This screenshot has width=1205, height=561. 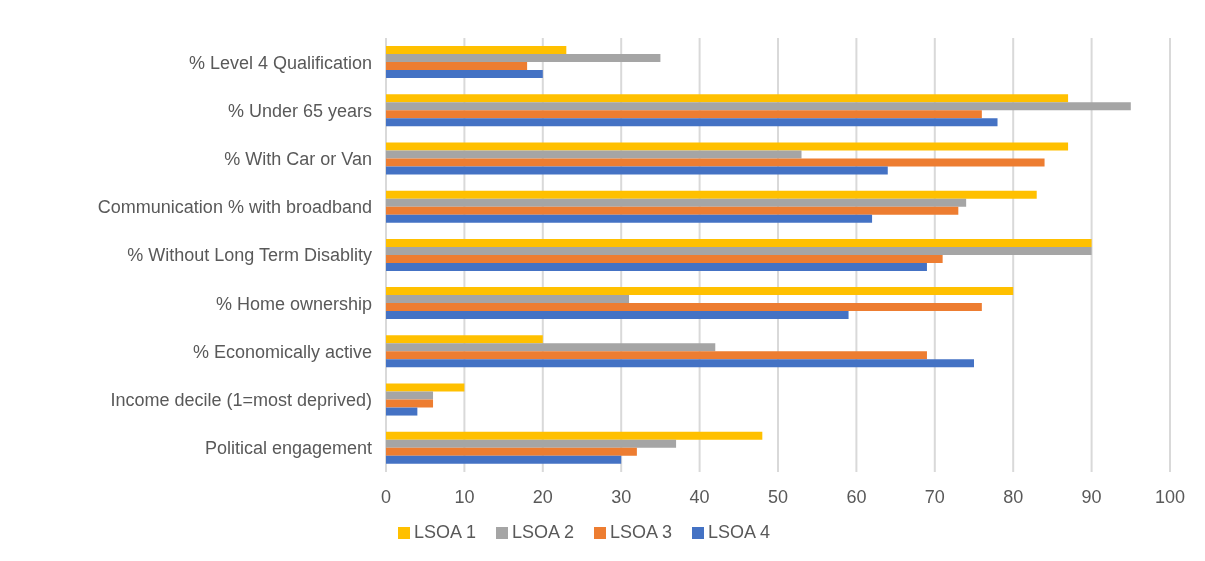 What do you see at coordinates (282, 351) in the screenshot?
I see `y-tick-label: % Economically active` at bounding box center [282, 351].